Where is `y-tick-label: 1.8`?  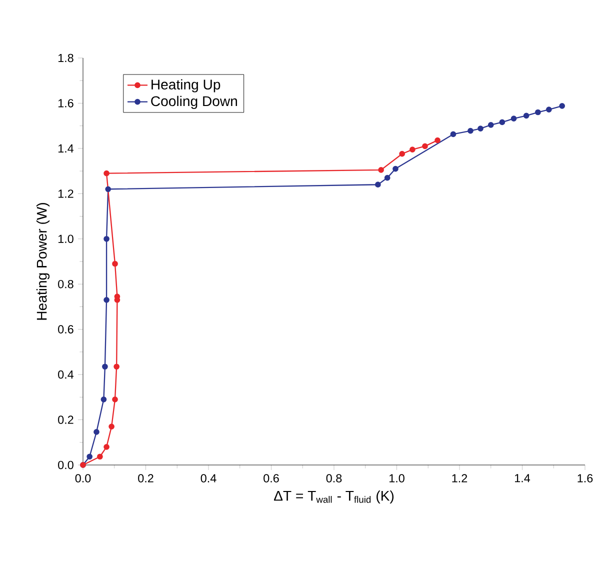 y-tick-label: 1.8 is located at coordinates (66, 58).